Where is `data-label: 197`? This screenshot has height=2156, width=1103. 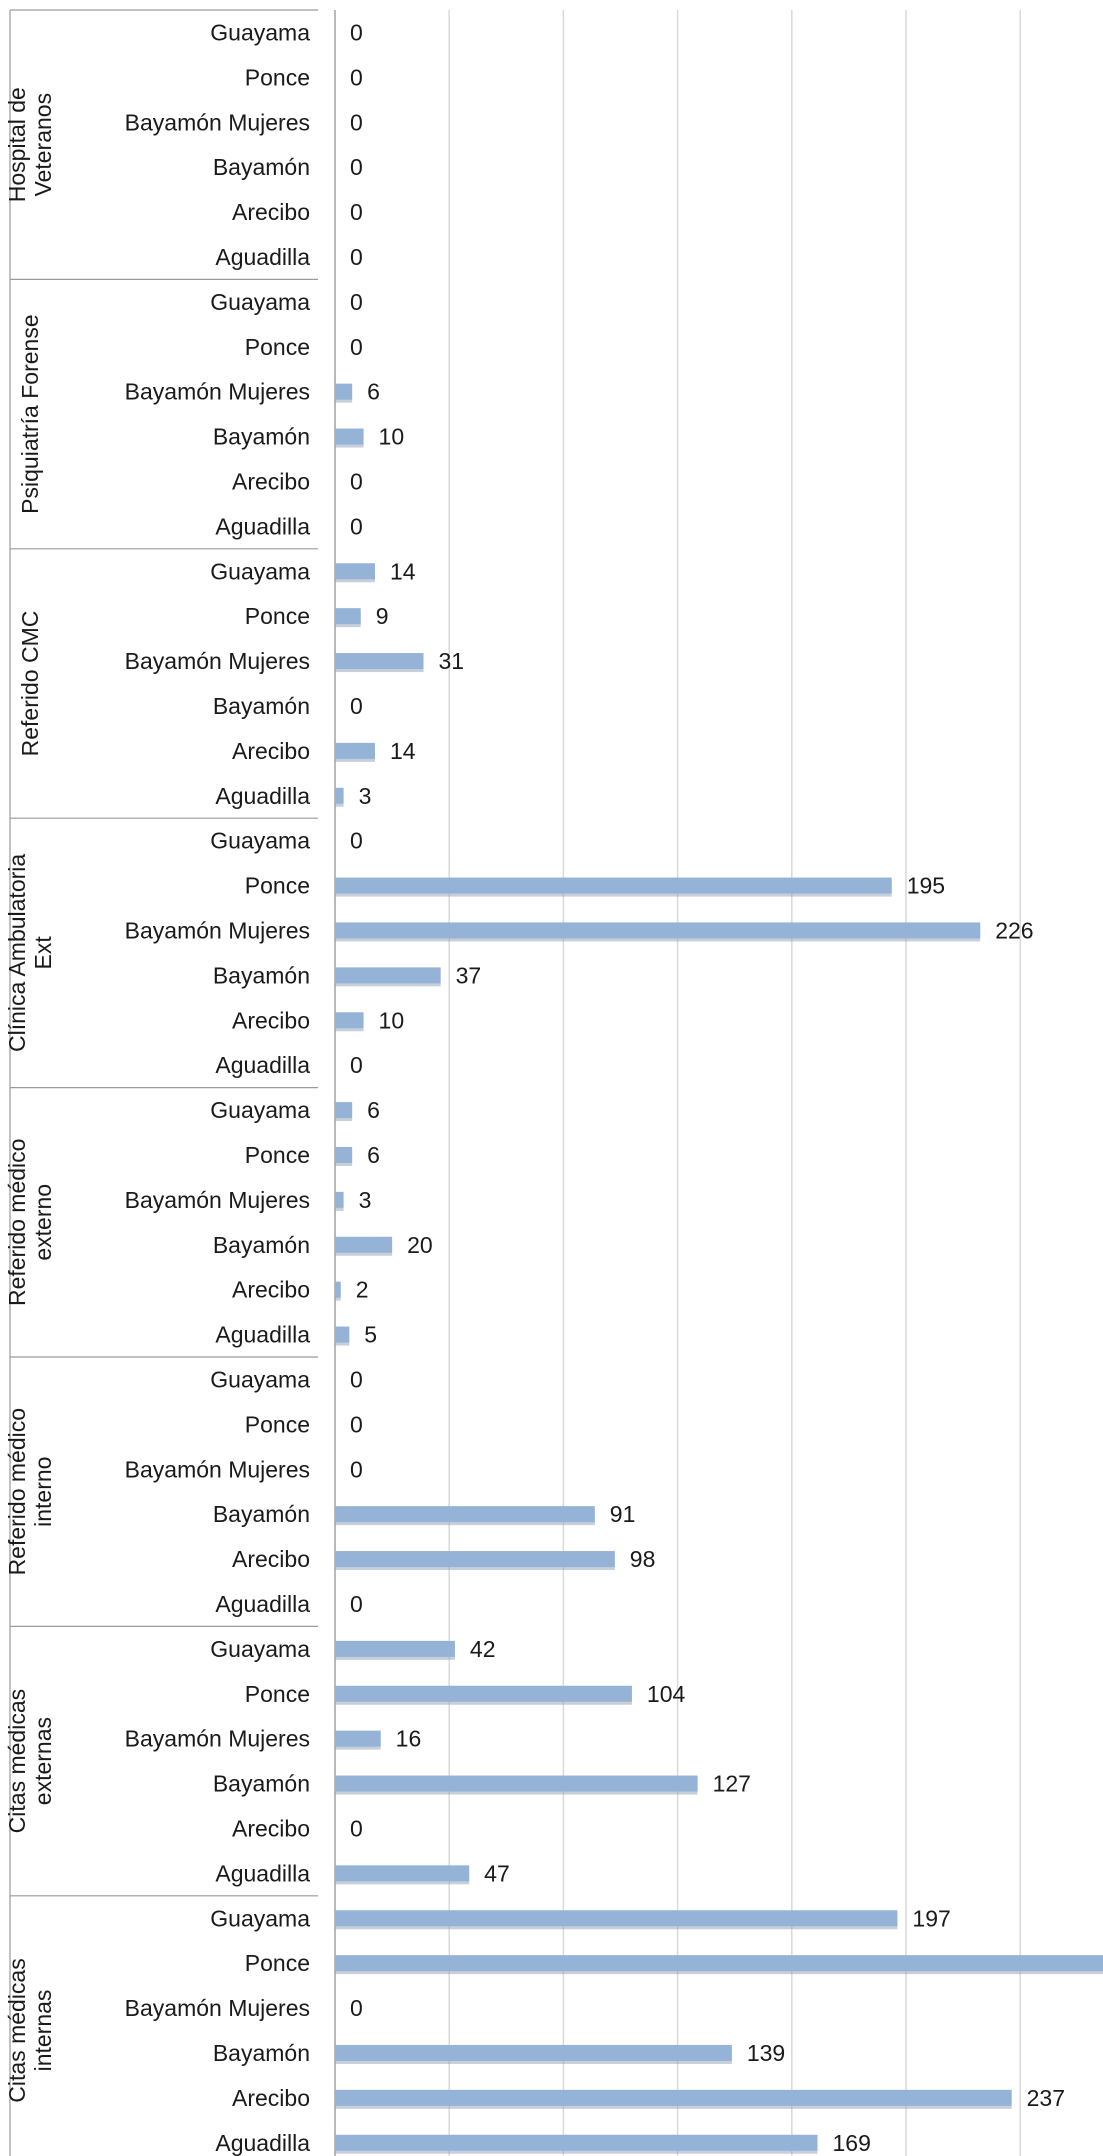 data-label: 197 is located at coordinates (931, 1918).